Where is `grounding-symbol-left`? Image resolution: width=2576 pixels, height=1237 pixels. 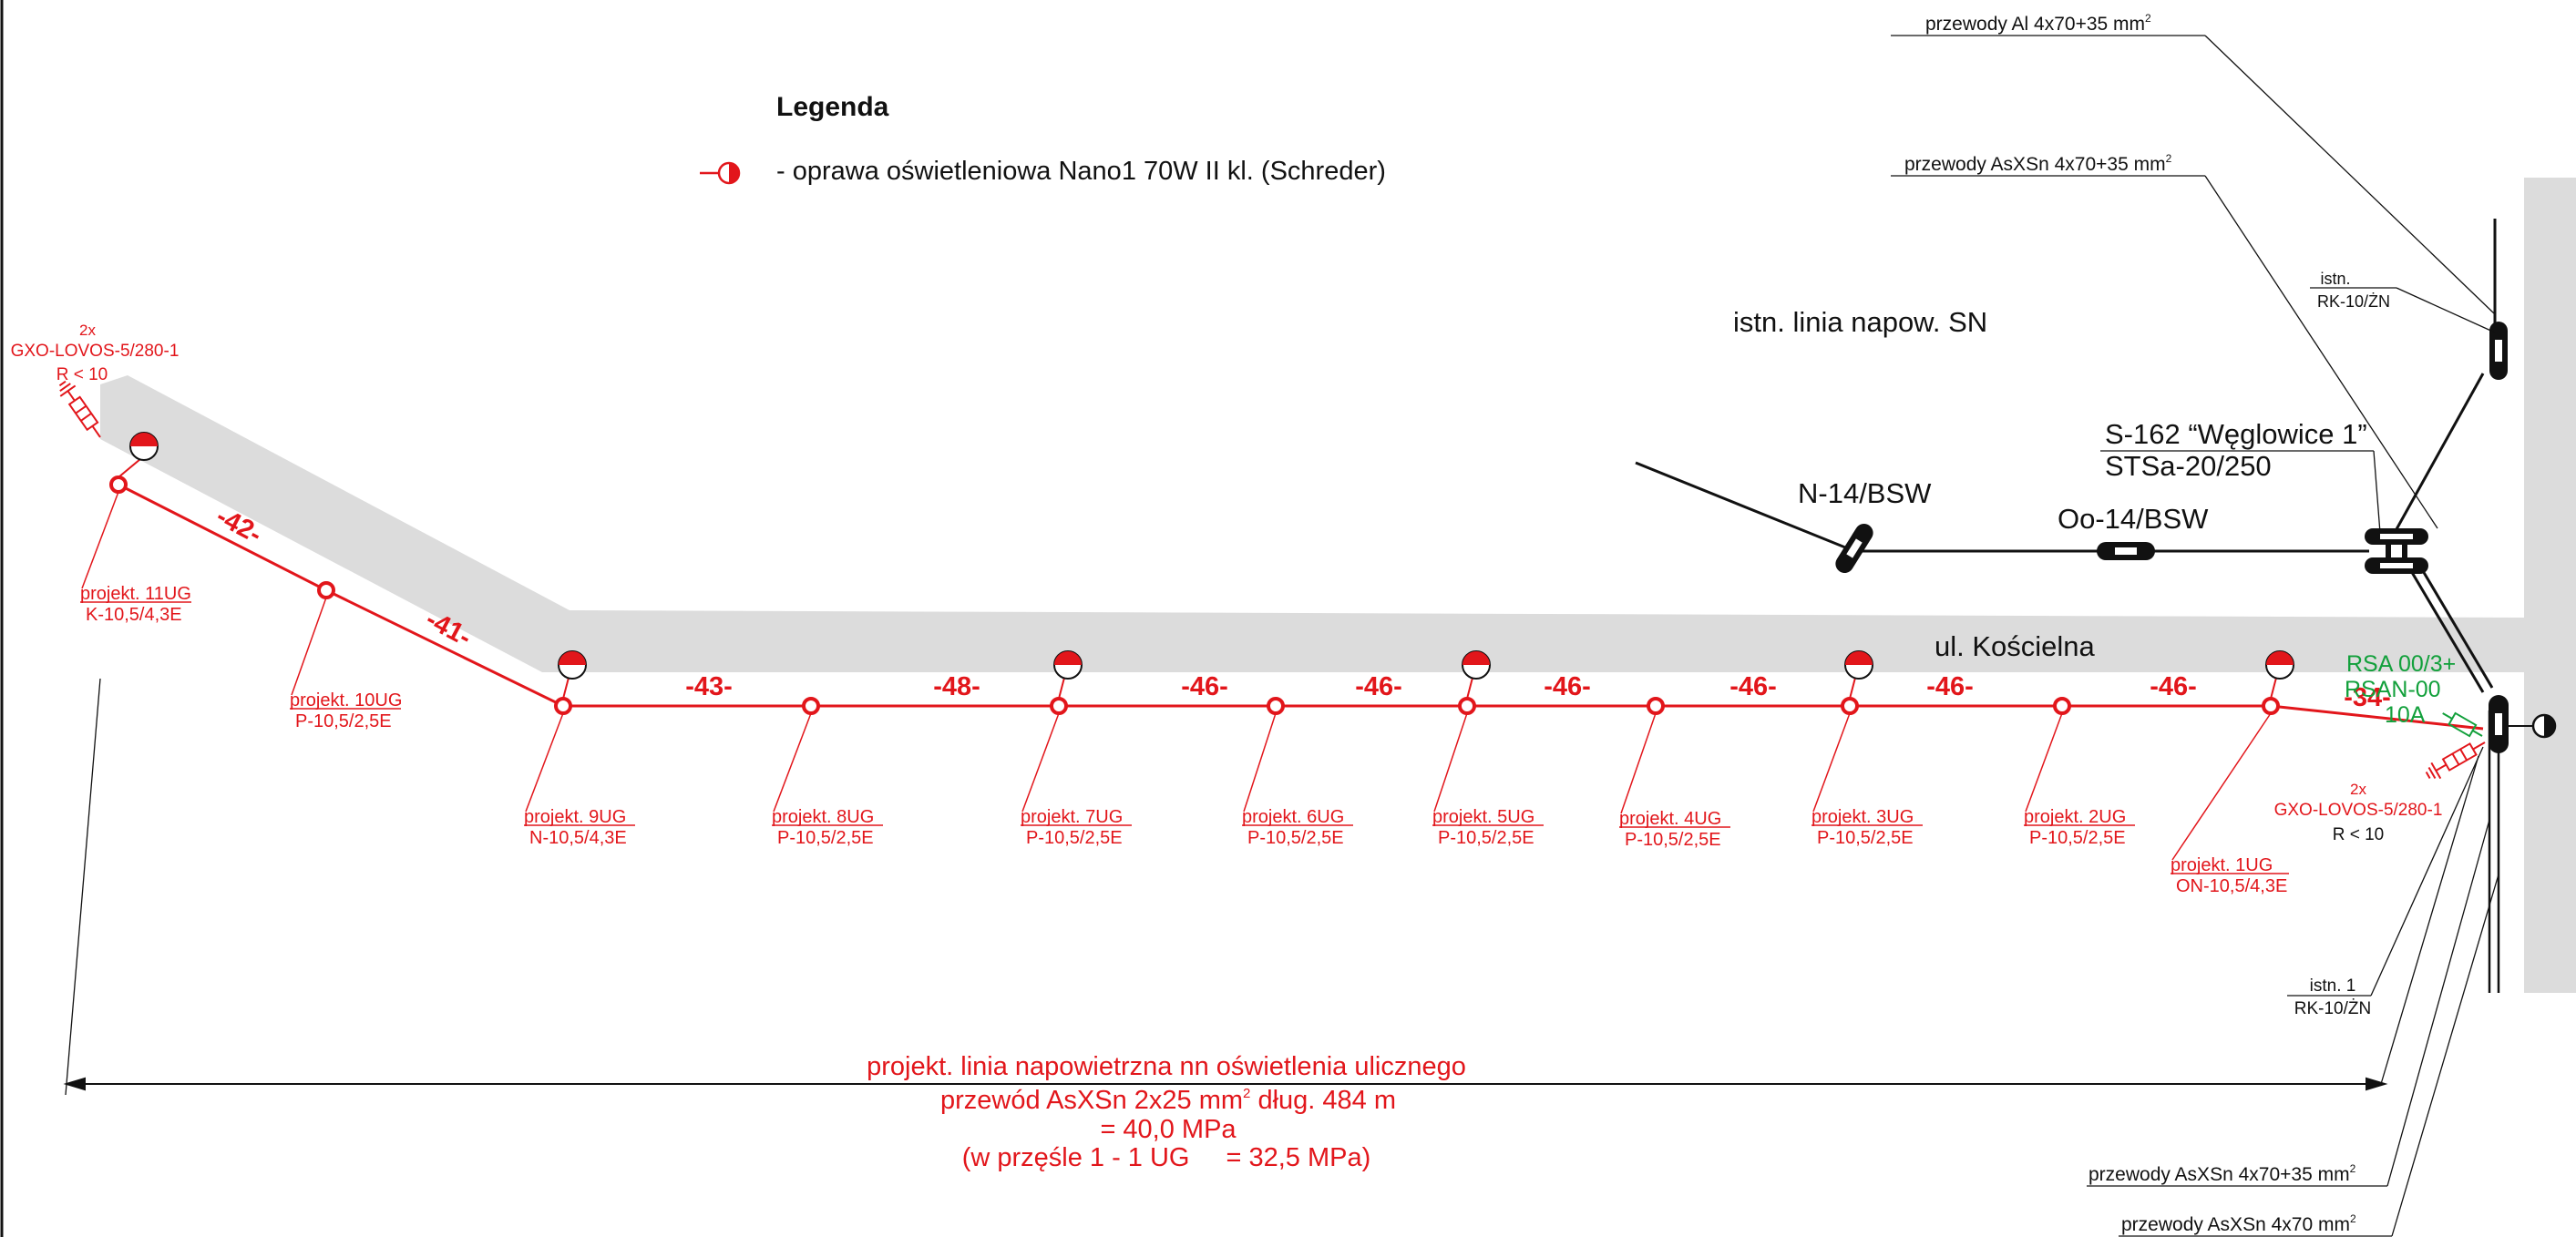
grounding-symbol-left is located at coordinates (79, 409).